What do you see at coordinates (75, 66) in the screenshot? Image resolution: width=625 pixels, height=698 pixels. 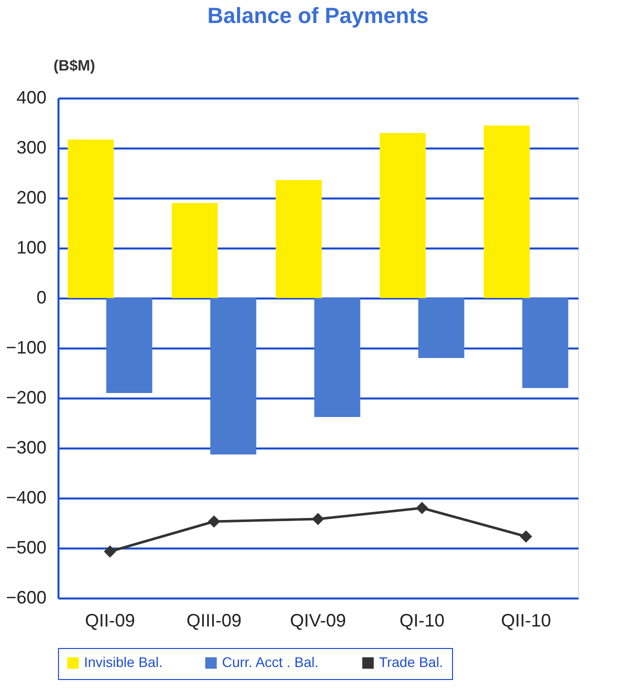 I see `y-axis-title: (B$M)` at bounding box center [75, 66].